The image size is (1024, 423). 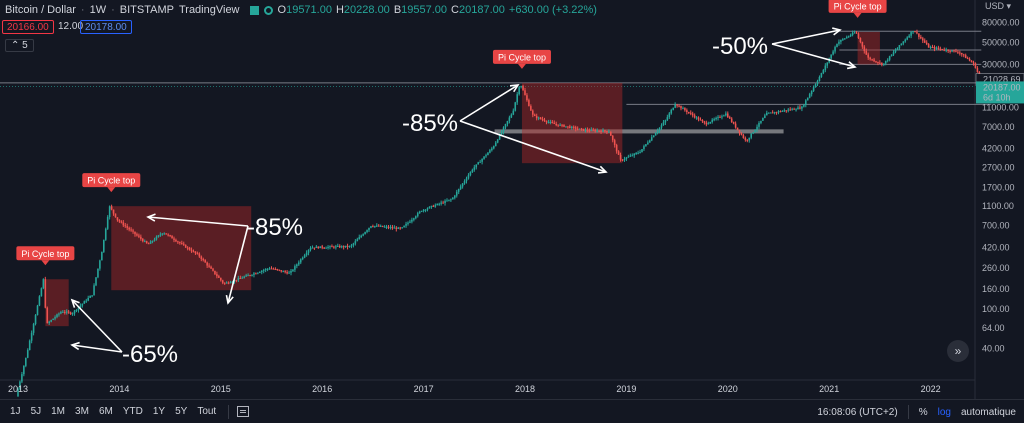 I want to click on timeframe-6m: 6M, so click(x=105, y=411).